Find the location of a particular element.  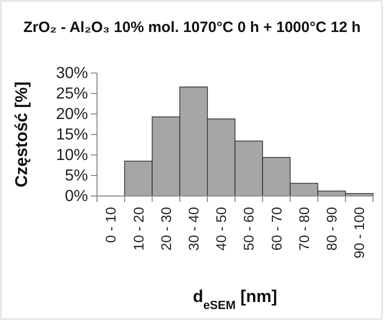

y-tick-label: 5% is located at coordinates (76, 176).